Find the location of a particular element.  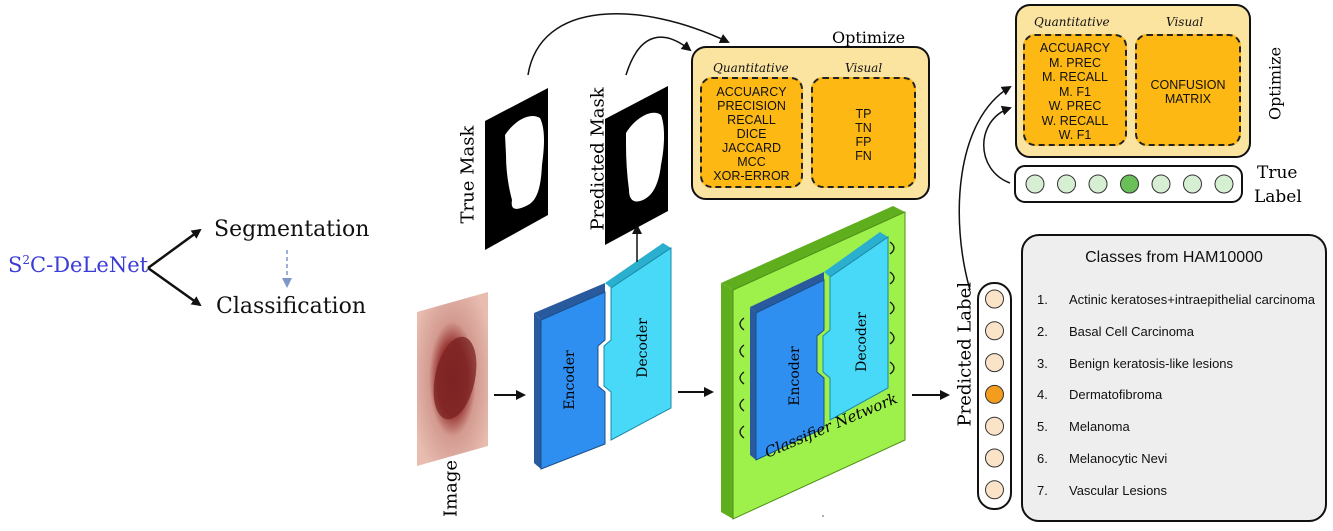

seg-quant-metric-4: JACCARD is located at coordinates (751, 148).